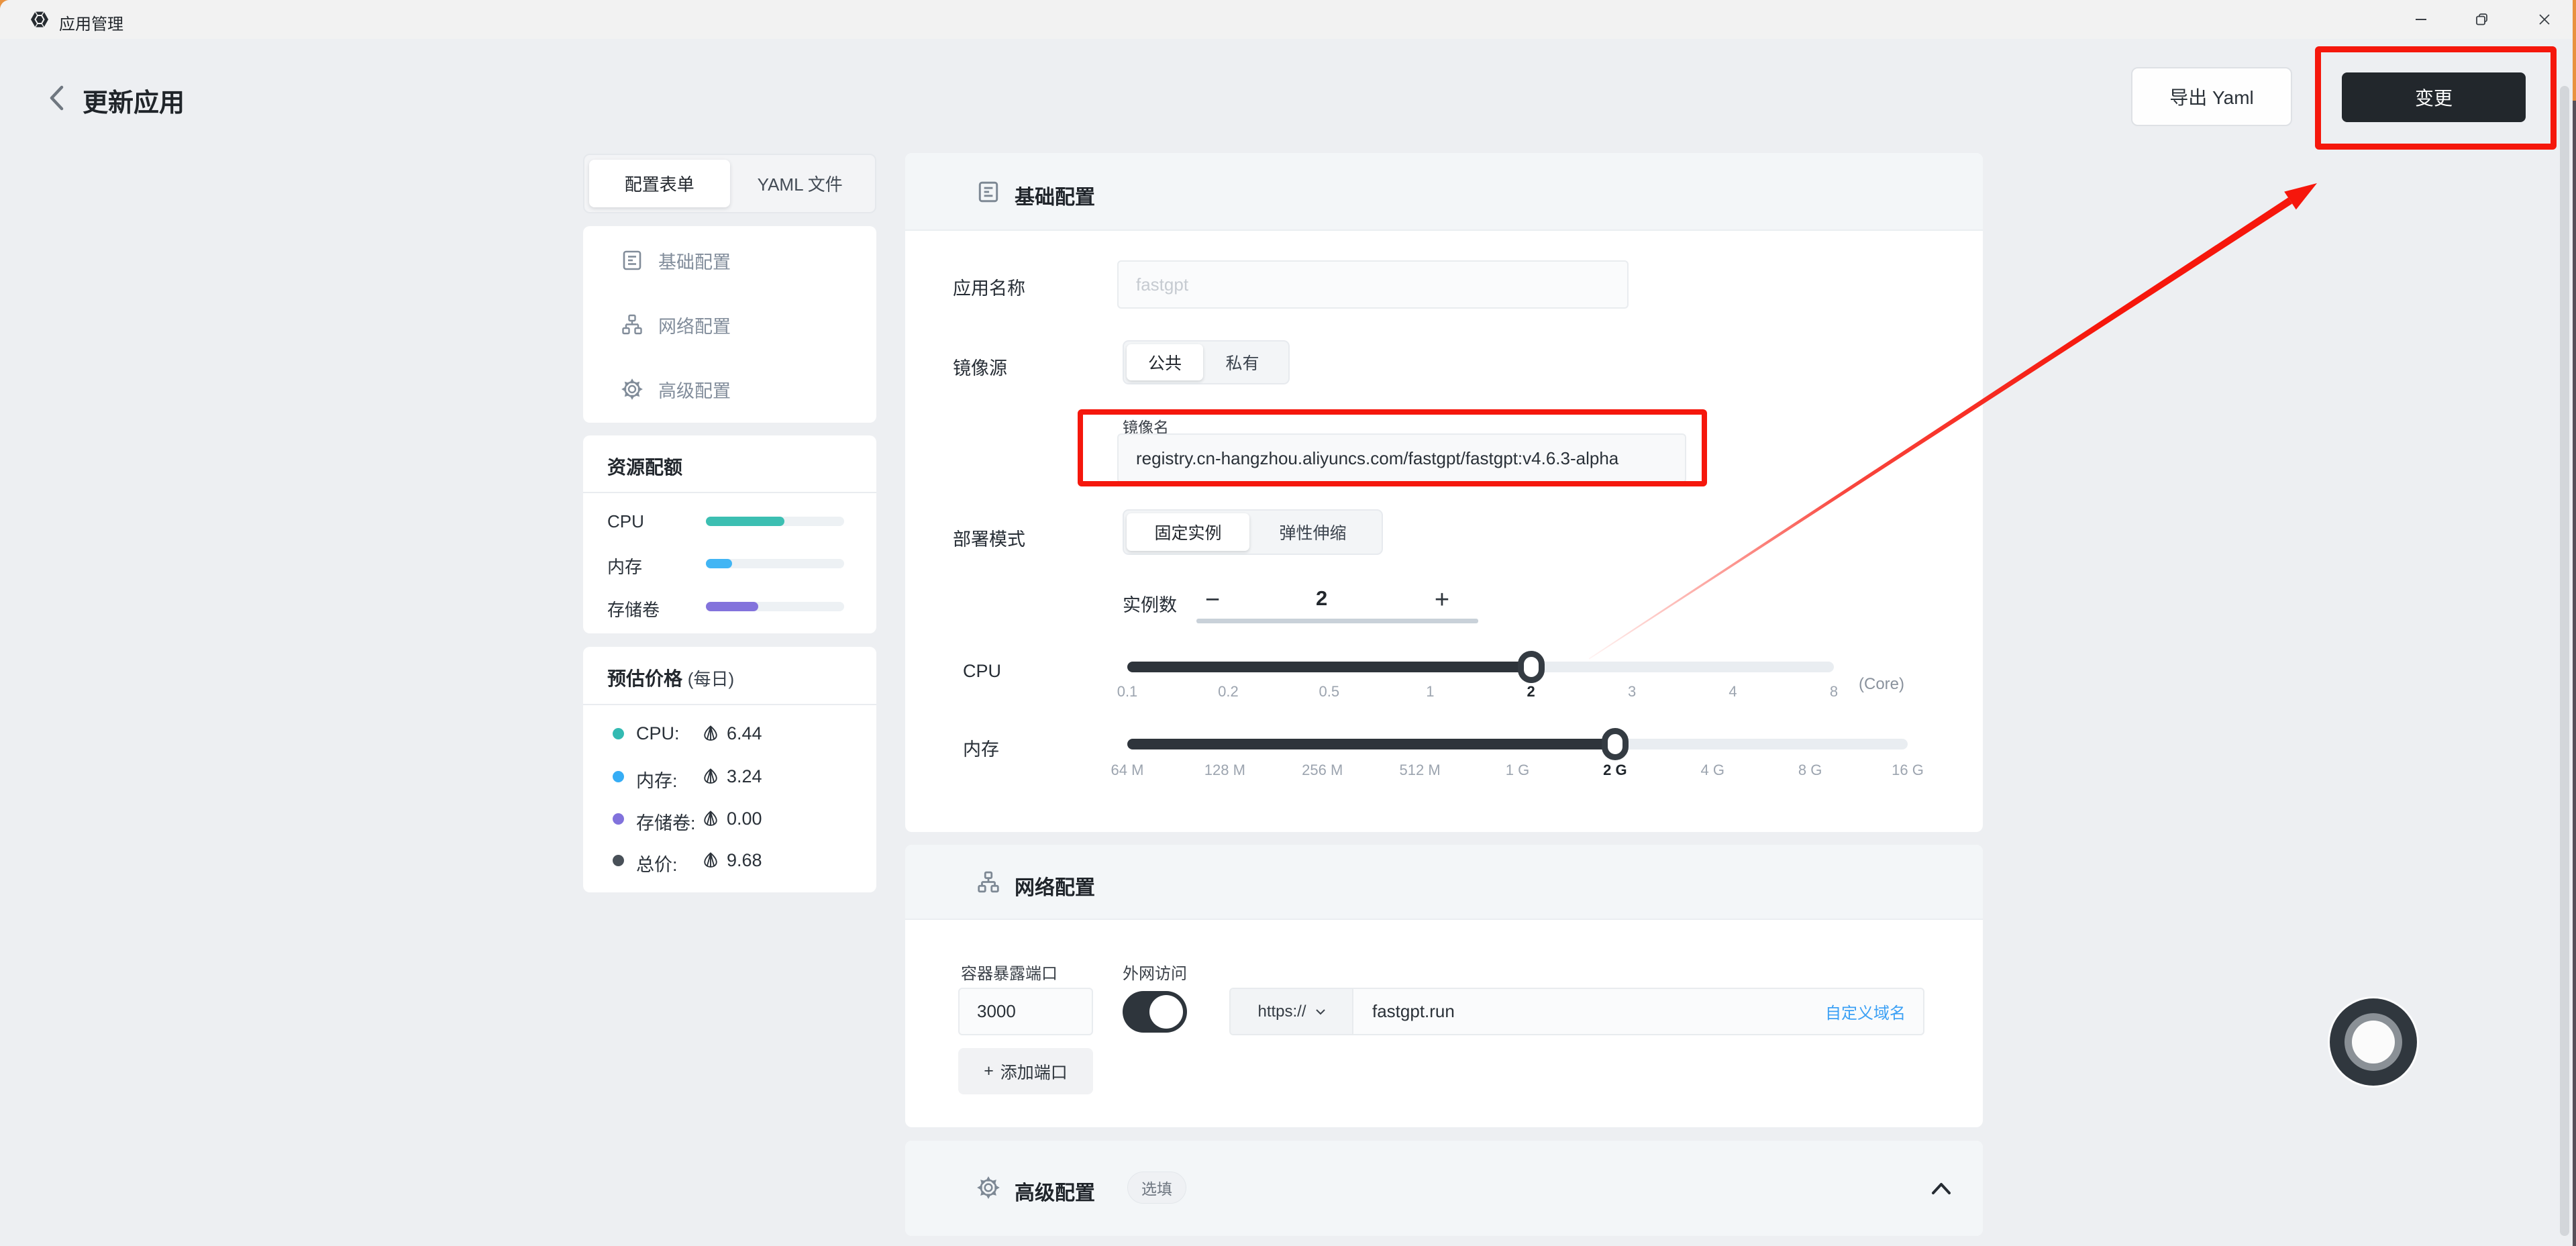 This screenshot has width=2576, height=1246. I want to click on image-source-private: 私有, so click(1242, 363).